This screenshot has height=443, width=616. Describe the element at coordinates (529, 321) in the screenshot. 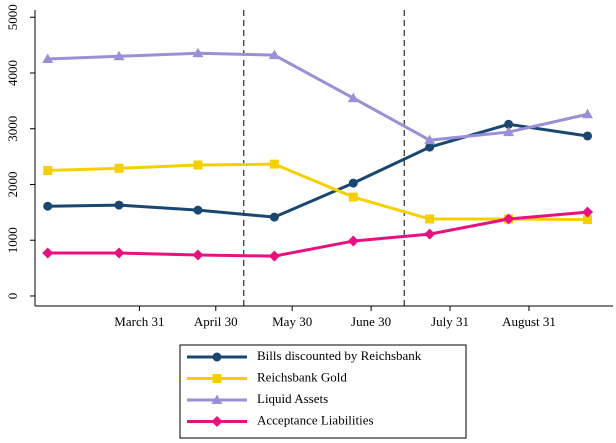

I see `x-tick-label: August 31` at that location.